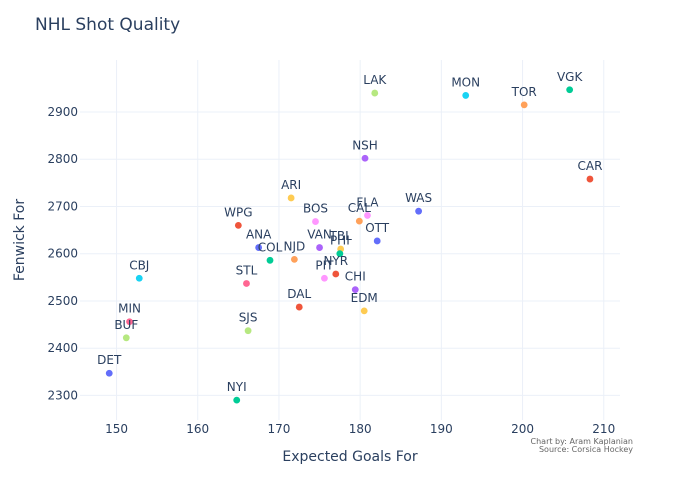 Image resolution: width=700 pixels, height=500 pixels. Describe the element at coordinates (259, 247) in the screenshot. I see `data-point-ana` at that location.